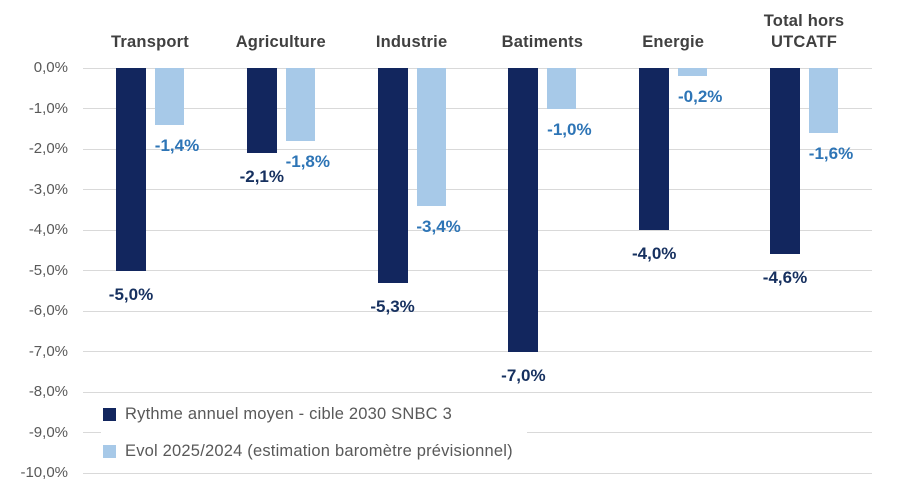  I want to click on value-label: -7,0%, so click(523, 375).